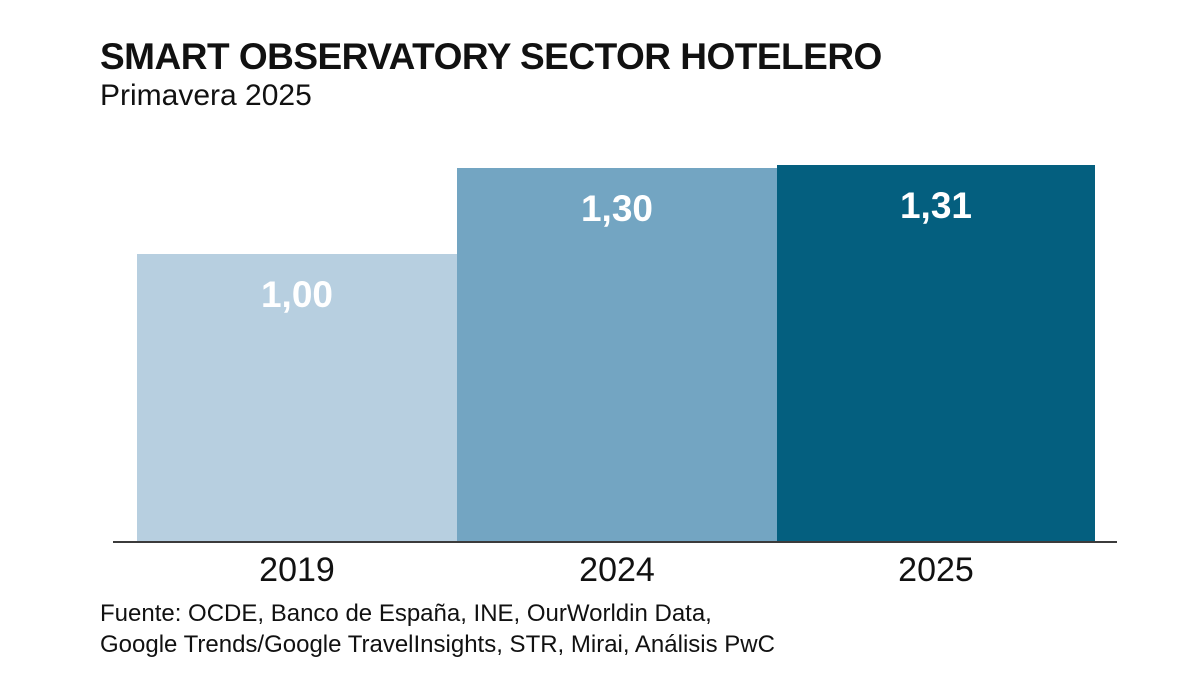 Image resolution: width=1200 pixels, height=675 pixels. Describe the element at coordinates (297, 398) in the screenshot. I see `bar-2019: 1,00` at that location.